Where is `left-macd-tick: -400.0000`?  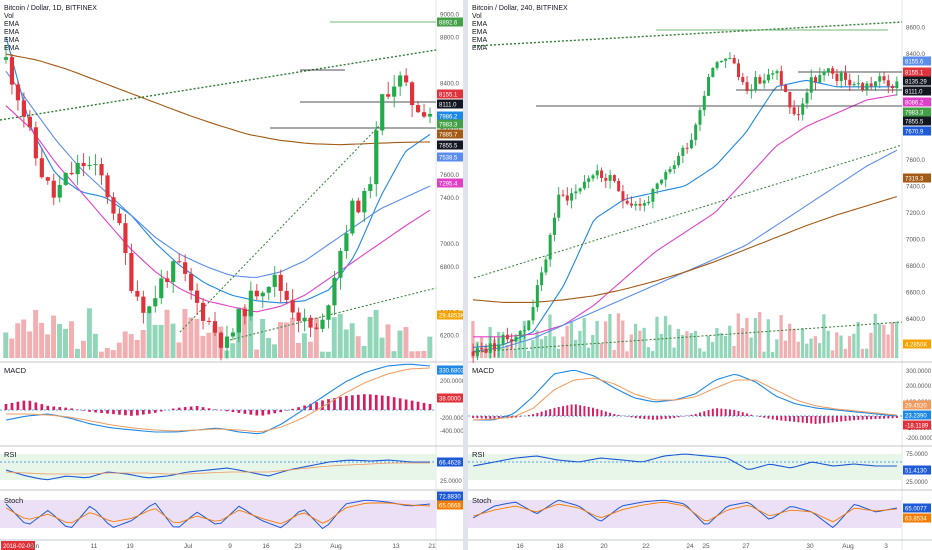 left-macd-tick: -400.0000 is located at coordinates (451, 432).